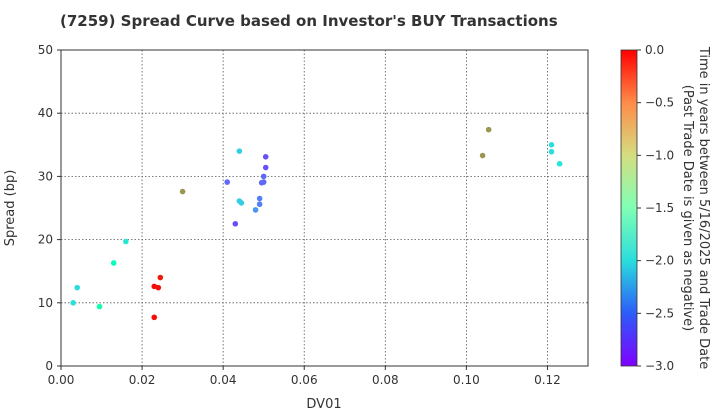 This screenshot has width=720, height=420. What do you see at coordinates (323, 404) in the screenshot?
I see `x-axis-label: DV01` at bounding box center [323, 404].